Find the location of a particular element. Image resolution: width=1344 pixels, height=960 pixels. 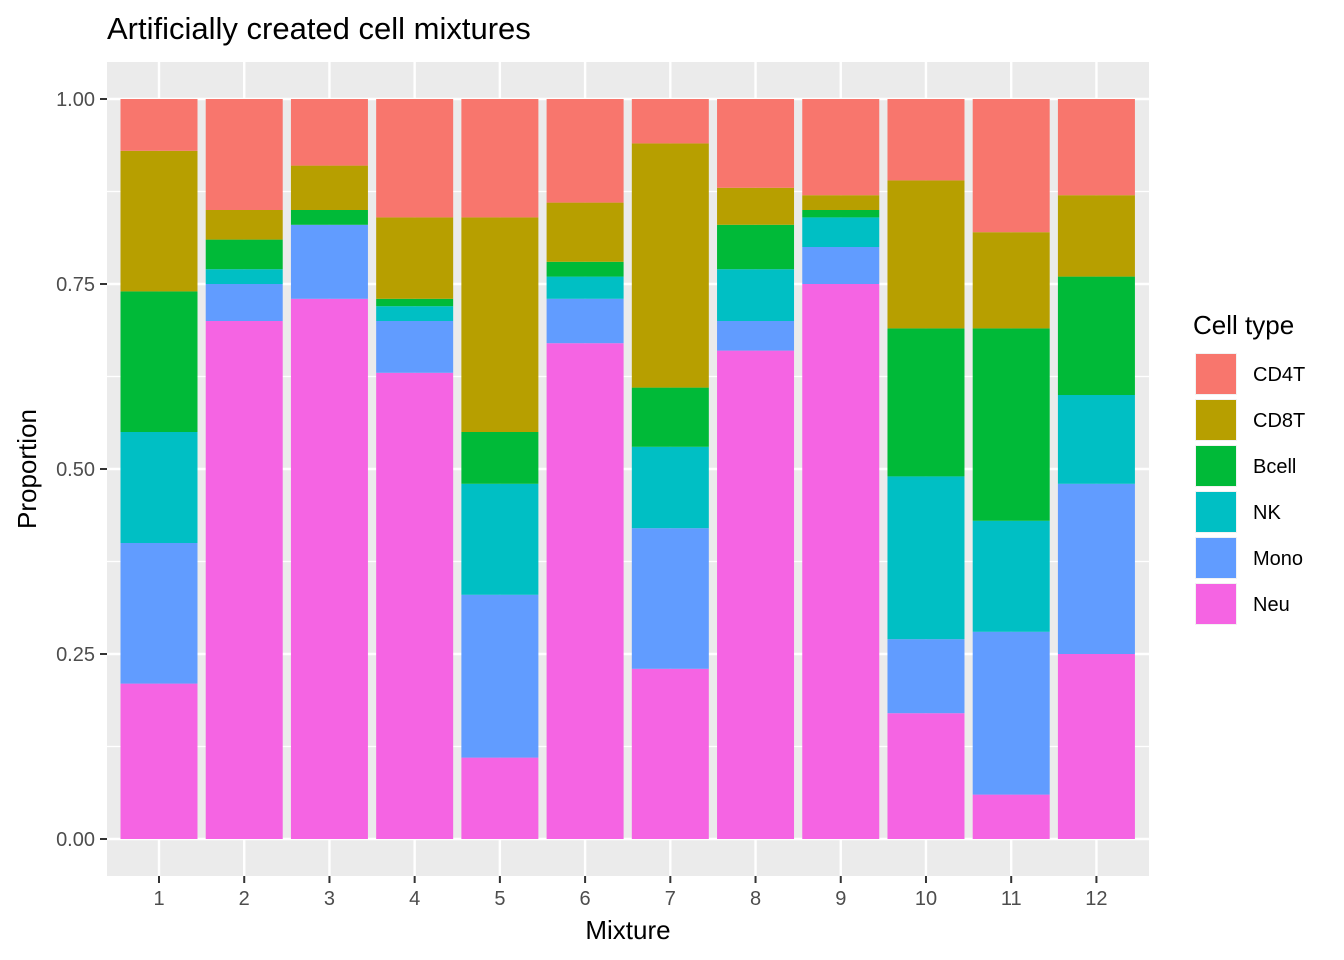

x-tick-label: 9 is located at coordinates (840, 899).